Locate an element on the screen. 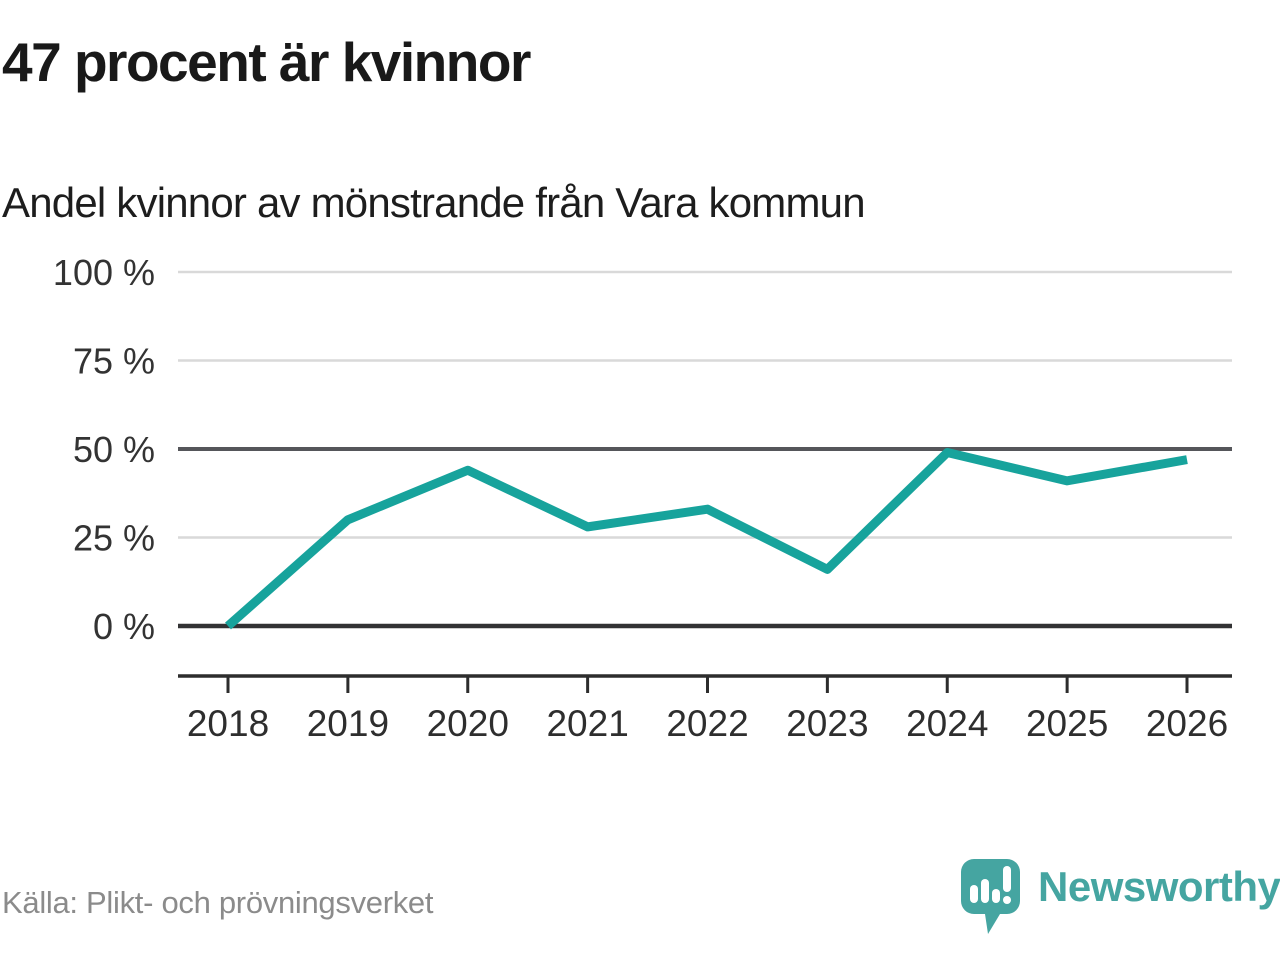 The height and width of the screenshot is (960, 1280). x-axis-label: 2024 is located at coordinates (947, 723).